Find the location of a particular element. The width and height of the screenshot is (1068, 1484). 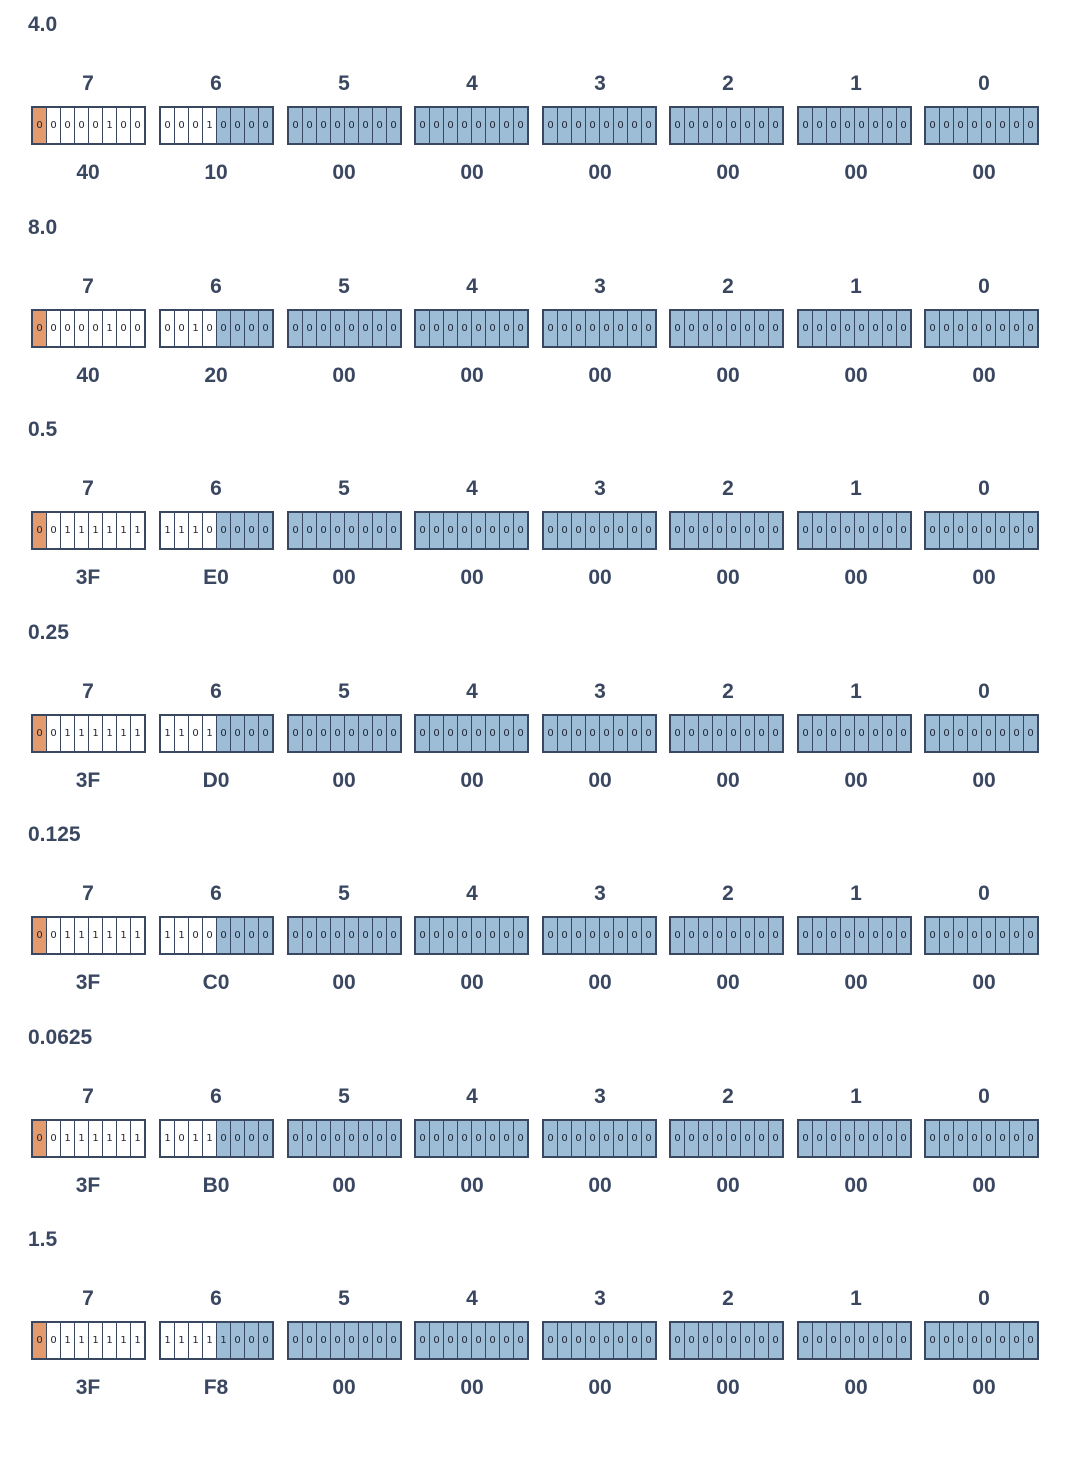

hex-byte-label: E0 is located at coordinates (216, 577).